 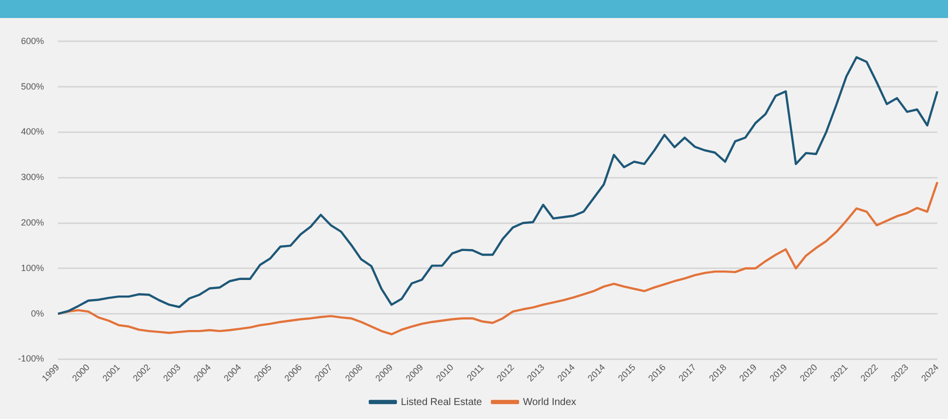 I want to click on y-tick-label: 300%, so click(x=32, y=177).